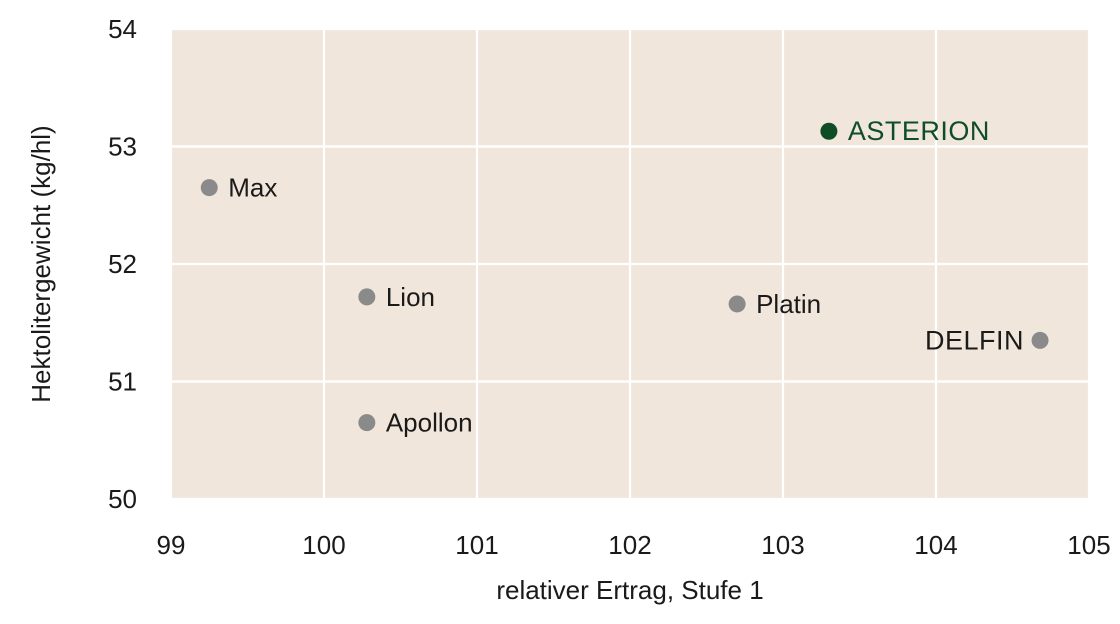 Image resolution: width=1120 pixels, height=624 pixels. What do you see at coordinates (782, 545) in the screenshot?
I see `x-tick-label: 103` at bounding box center [782, 545].